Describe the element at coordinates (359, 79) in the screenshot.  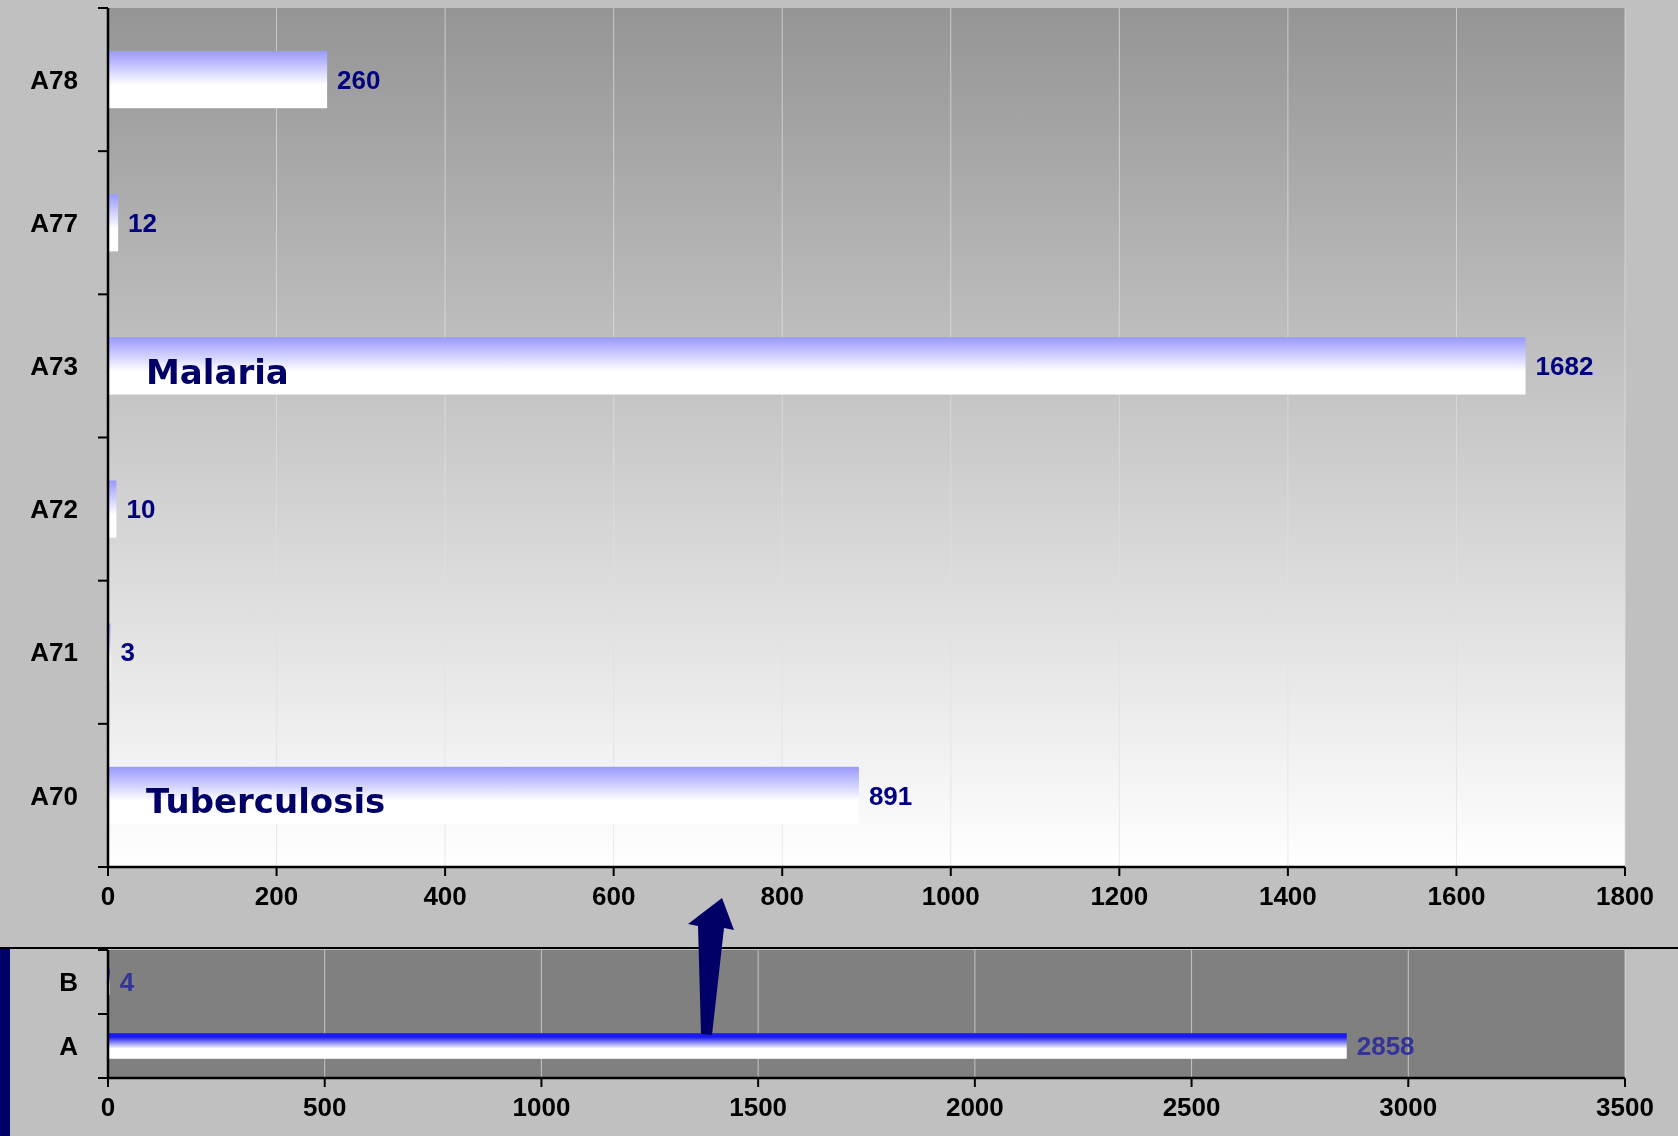
I see `data-label: 260` at that location.